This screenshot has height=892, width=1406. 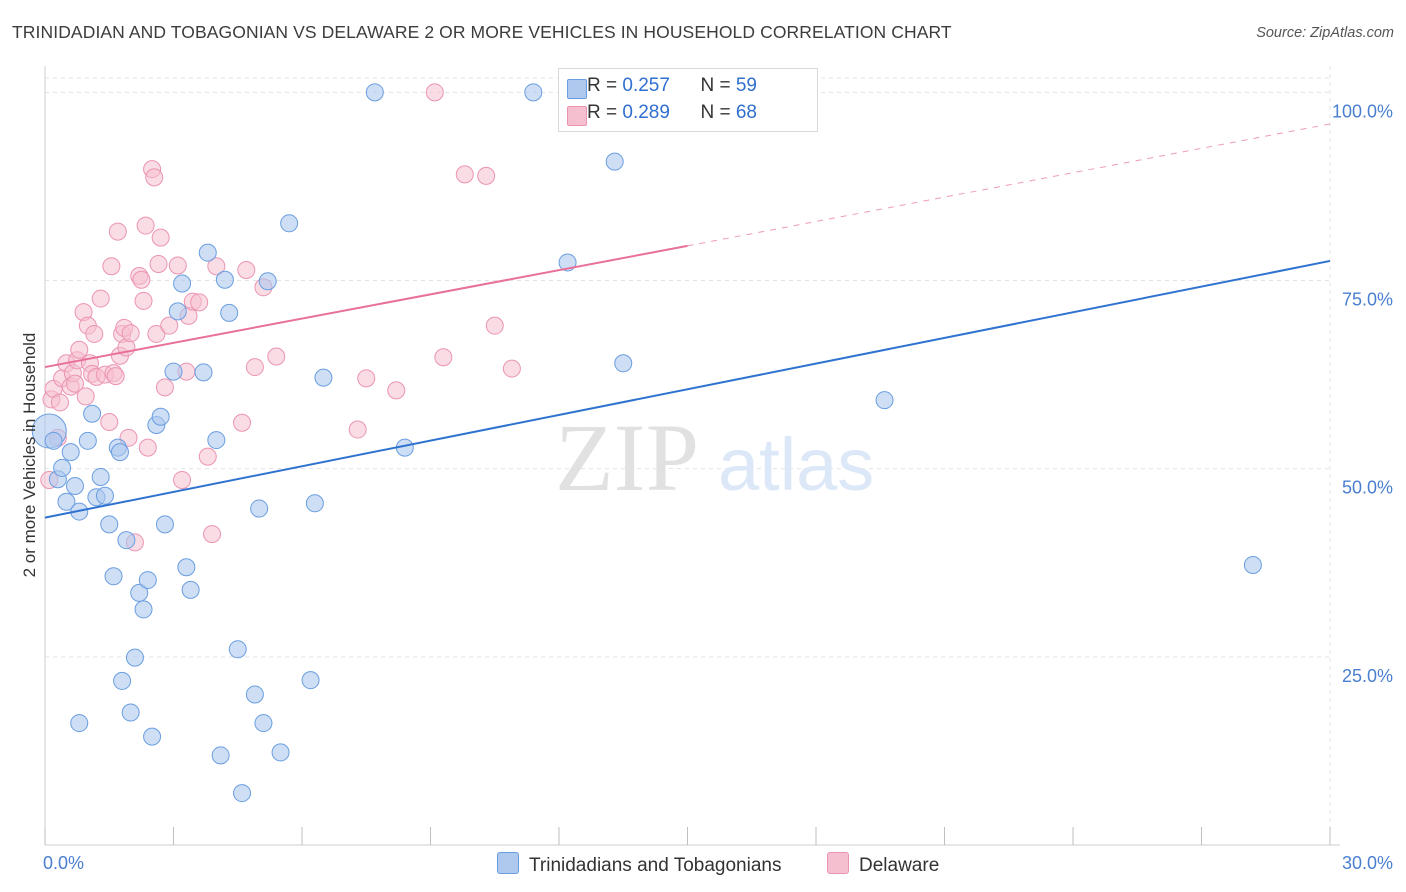 I want to click on x-tick-label-right: 30.0%, so click(x=1367, y=863).